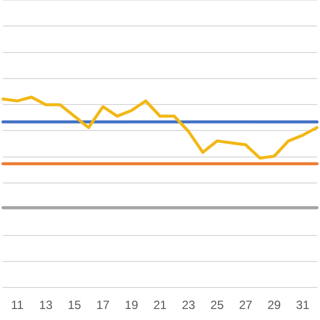 The width and height of the screenshot is (320, 320). What do you see at coordinates (189, 305) in the screenshot?
I see `x-tick-label: 23` at bounding box center [189, 305].